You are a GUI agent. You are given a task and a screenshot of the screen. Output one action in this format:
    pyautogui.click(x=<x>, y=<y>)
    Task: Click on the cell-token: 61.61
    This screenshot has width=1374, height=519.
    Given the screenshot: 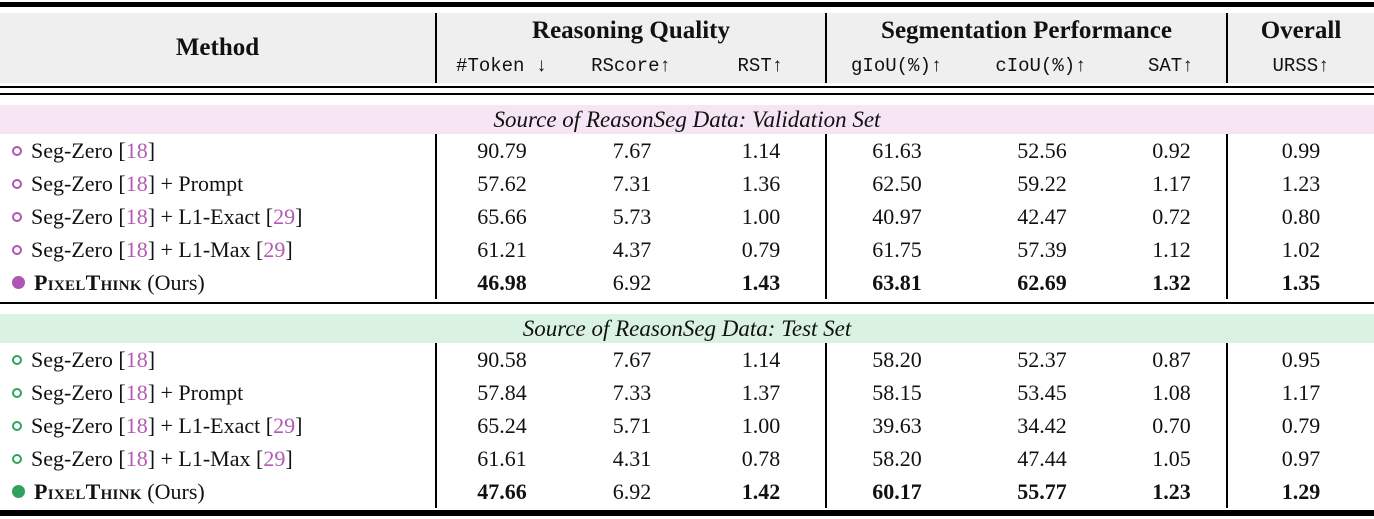 What is the action you would take?
    pyautogui.click(x=502, y=458)
    